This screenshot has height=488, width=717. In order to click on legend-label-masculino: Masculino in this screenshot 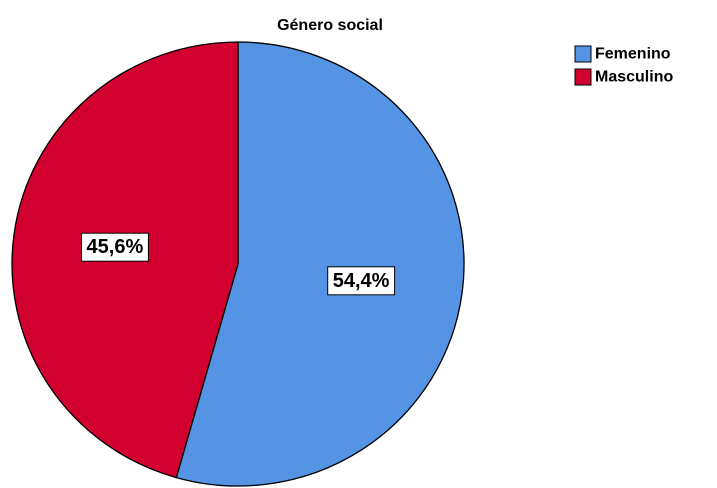, I will do `click(634, 77)`.